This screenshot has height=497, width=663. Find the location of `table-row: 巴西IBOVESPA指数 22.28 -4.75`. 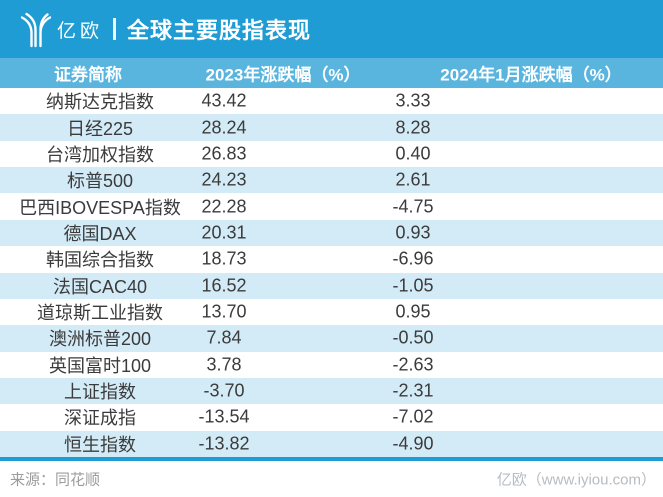

table-row: 巴西IBOVESPA指数 22.28 -4.75 is located at coordinates (331, 206).